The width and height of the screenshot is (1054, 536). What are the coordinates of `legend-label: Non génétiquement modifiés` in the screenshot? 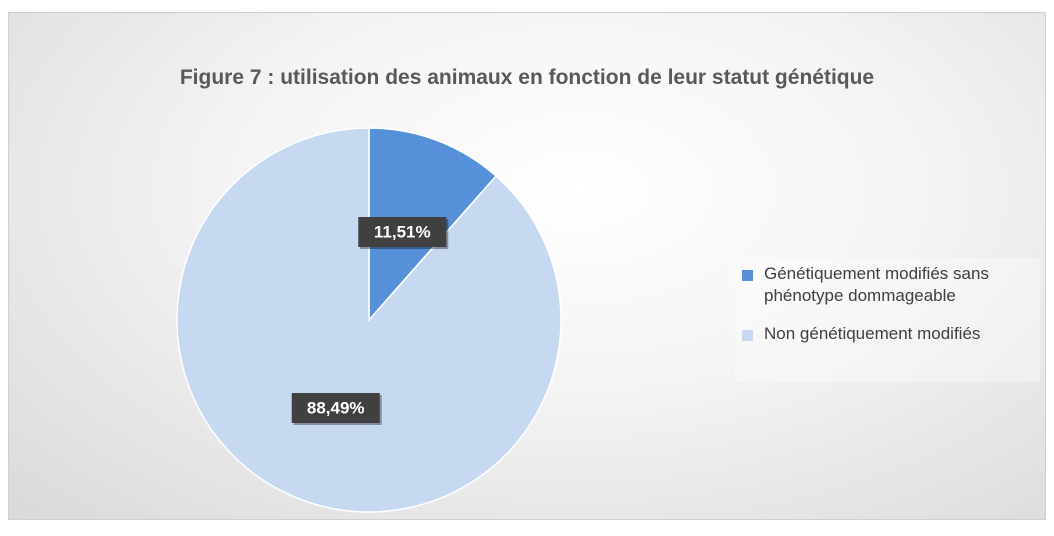 It's located at (872, 333).